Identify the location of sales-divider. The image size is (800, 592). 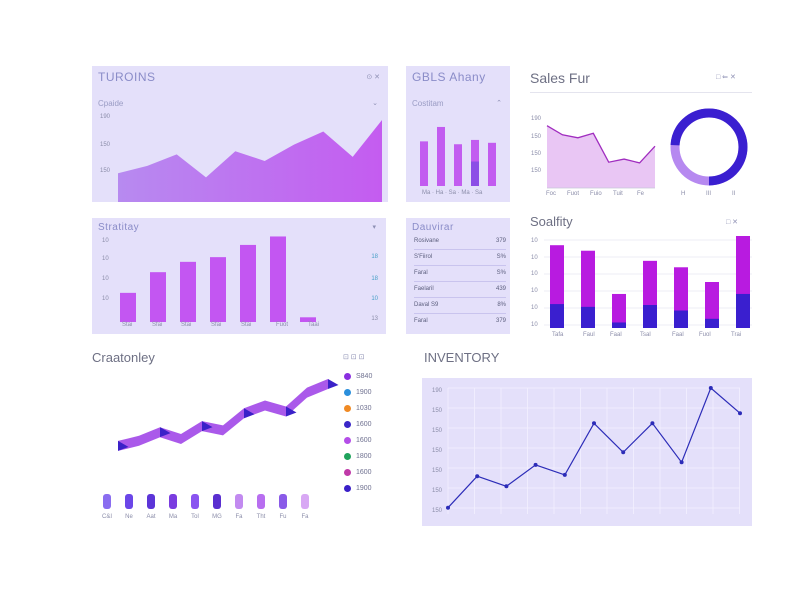
(641, 92).